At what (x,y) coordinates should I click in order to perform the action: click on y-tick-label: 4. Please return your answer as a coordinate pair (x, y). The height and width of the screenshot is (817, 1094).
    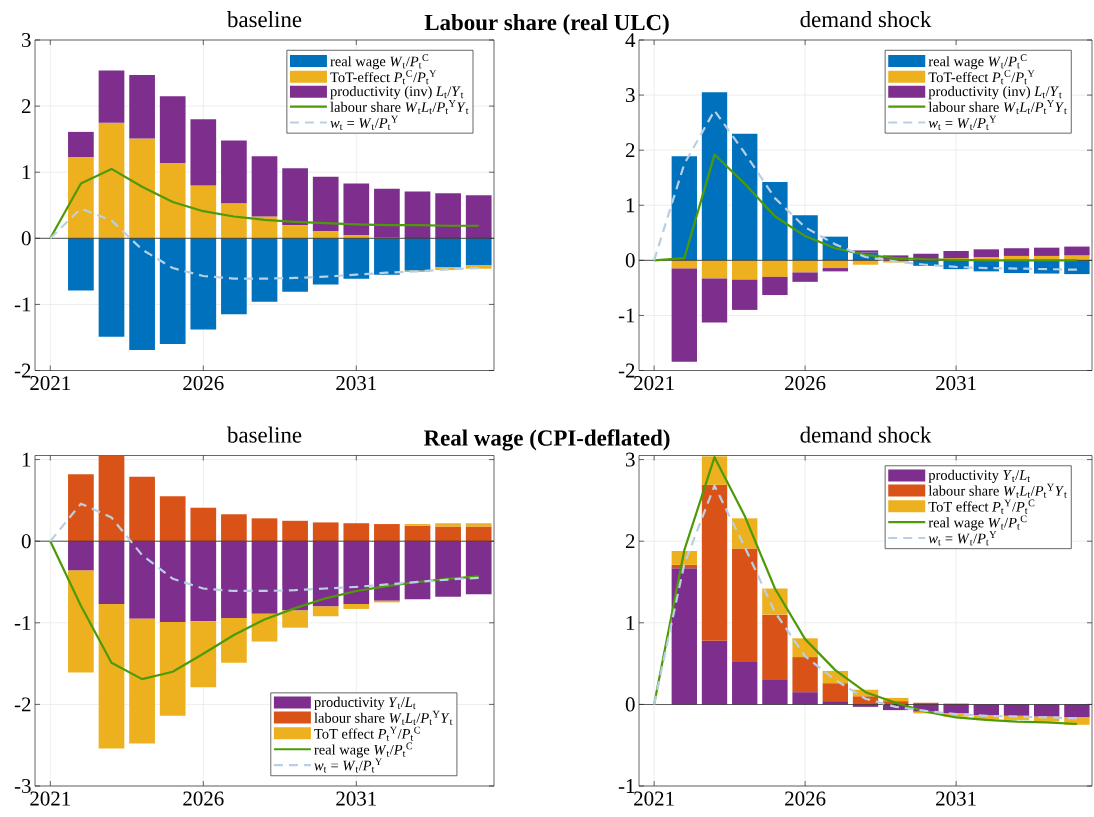
    Looking at the image, I should click on (630, 40).